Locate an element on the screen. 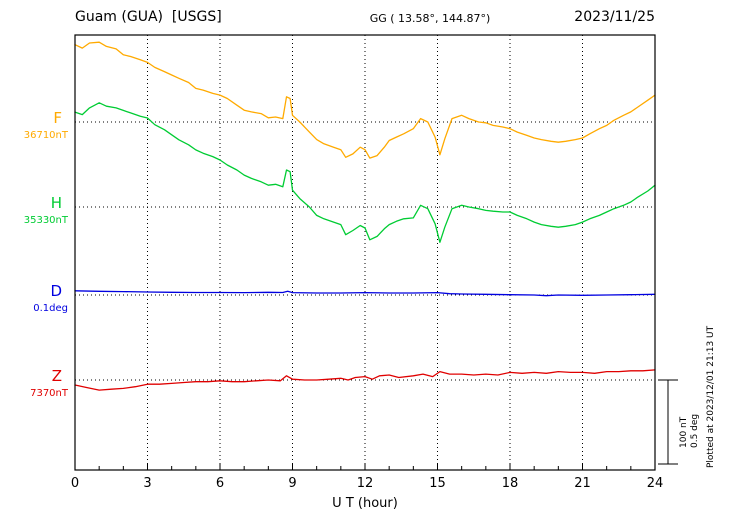 This screenshot has width=730, height=520. trace-baseline-f: 36710nT is located at coordinates (45, 135).